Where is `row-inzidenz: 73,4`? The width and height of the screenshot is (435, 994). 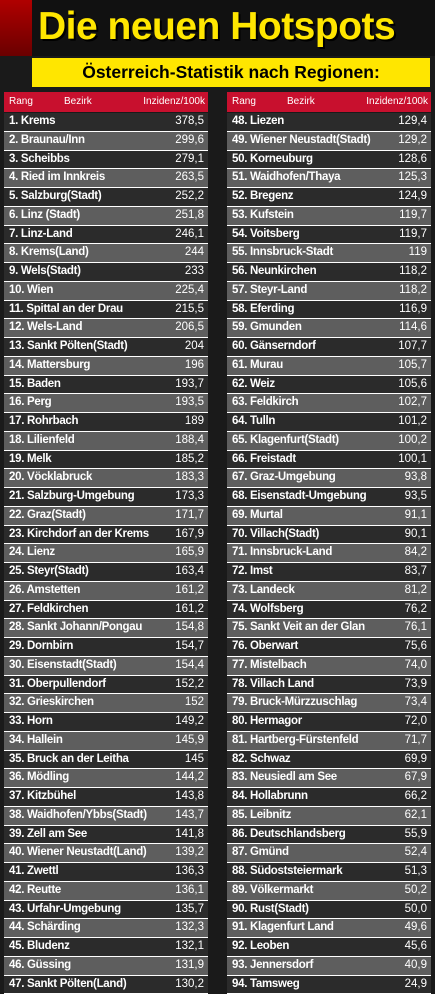
row-inzidenz: 73,4 is located at coordinates (416, 703).